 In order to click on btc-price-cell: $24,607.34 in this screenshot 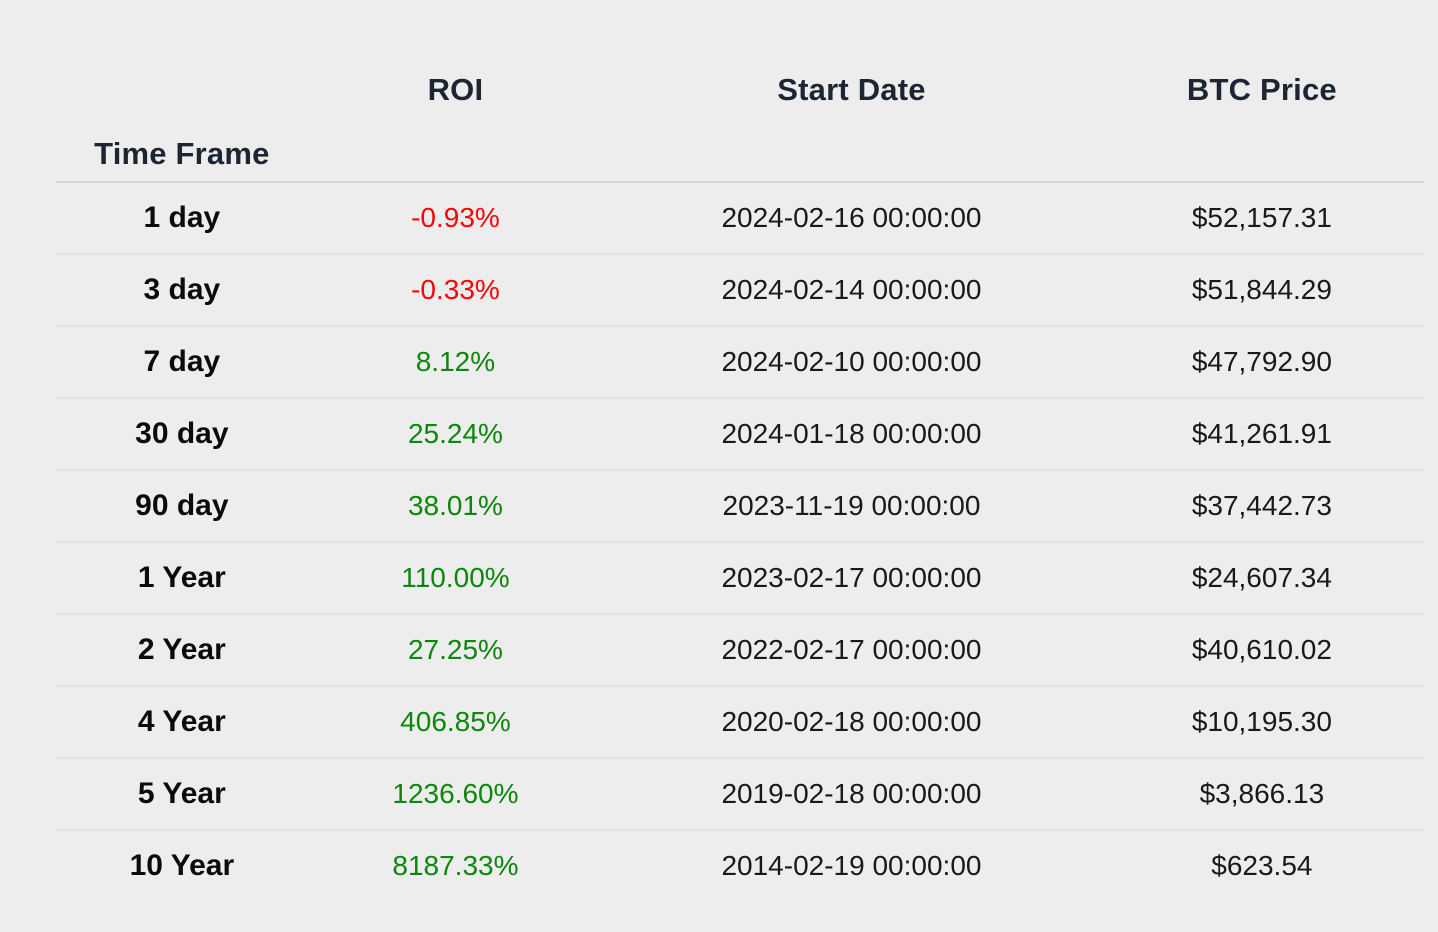, I will do `click(1261, 577)`.